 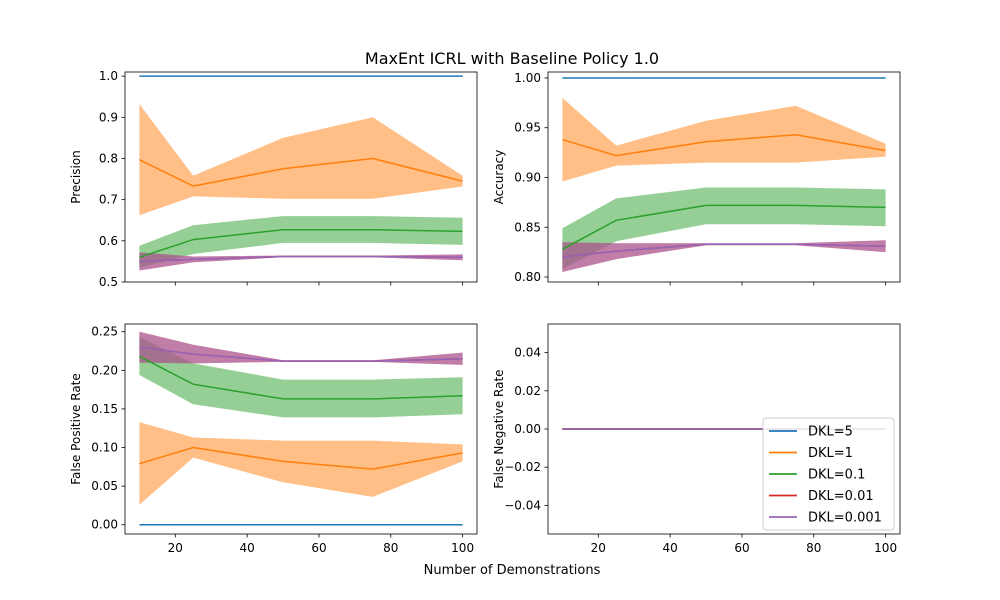 I want to click on y-tick-label: 0.15, so click(x=104, y=409).